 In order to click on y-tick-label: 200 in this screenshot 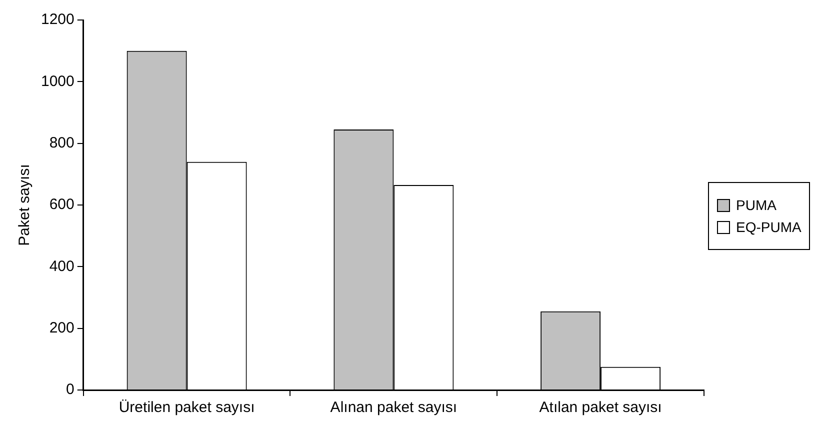, I will do `click(61, 327)`.